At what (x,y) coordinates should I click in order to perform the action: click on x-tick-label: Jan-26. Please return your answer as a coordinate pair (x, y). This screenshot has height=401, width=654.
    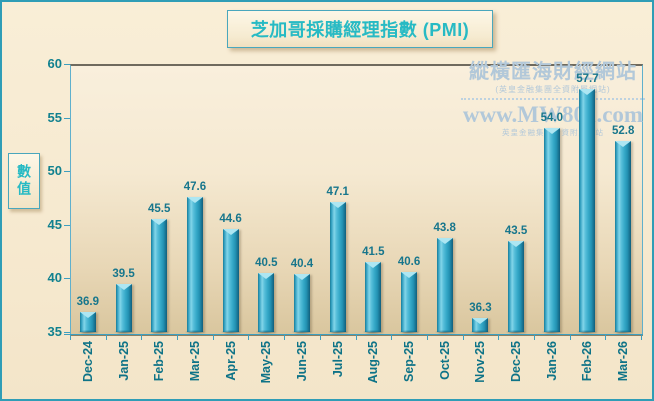
    Looking at the image, I should click on (552, 368).